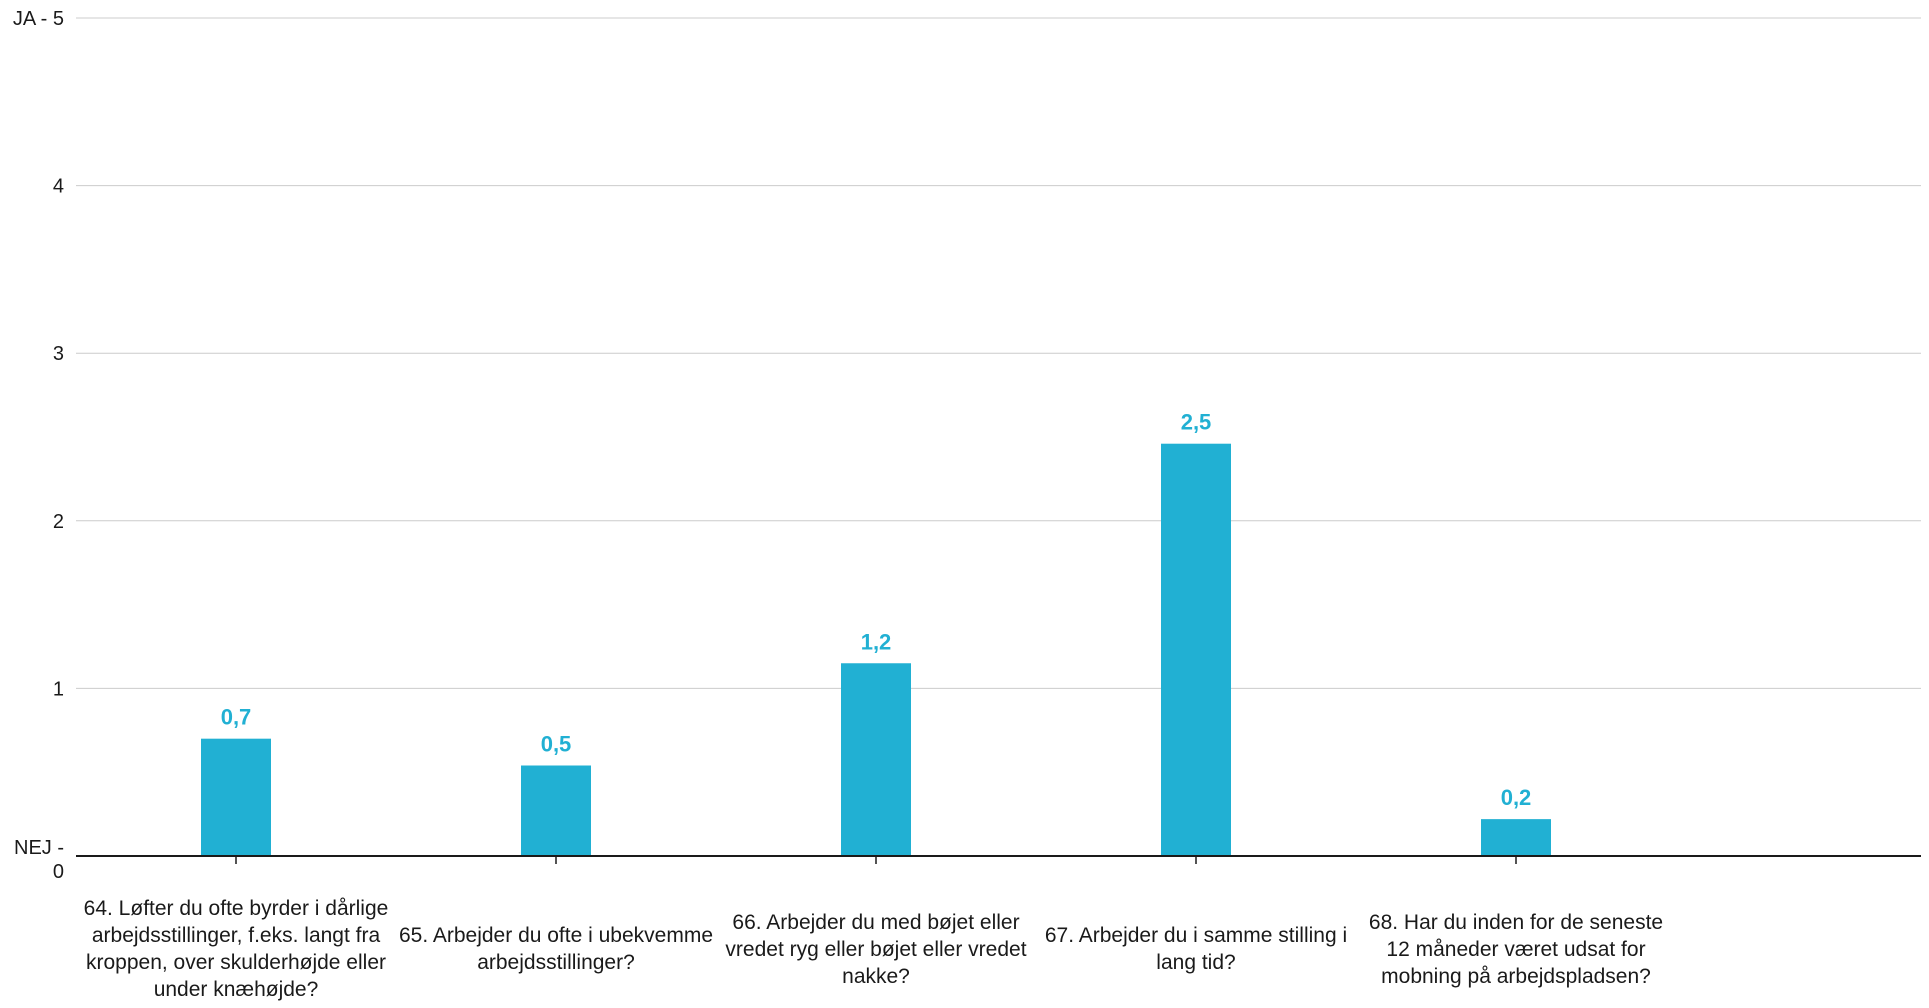  What do you see at coordinates (58, 872) in the screenshot?
I see `y-tick-label: 0` at bounding box center [58, 872].